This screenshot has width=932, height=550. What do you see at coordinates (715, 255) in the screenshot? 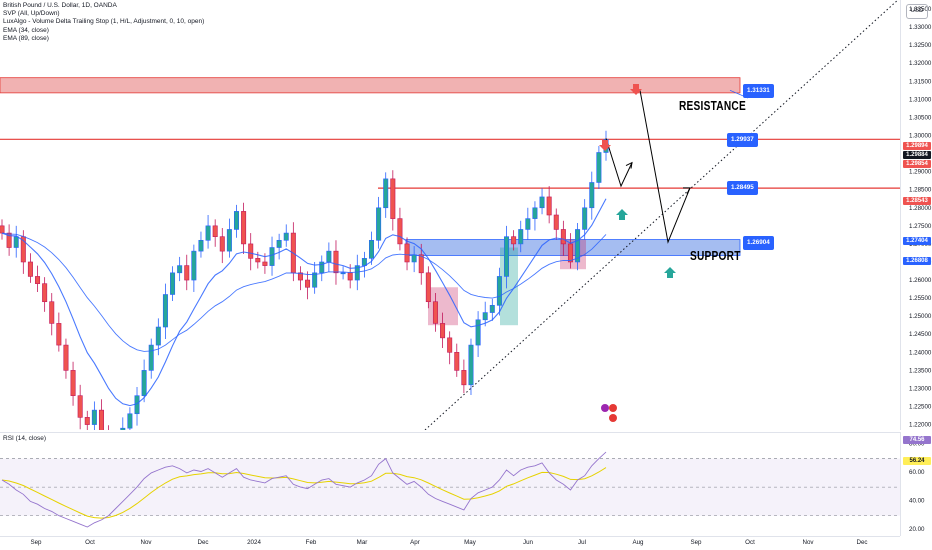
I see `support-label: SUPPORT` at bounding box center [715, 255].